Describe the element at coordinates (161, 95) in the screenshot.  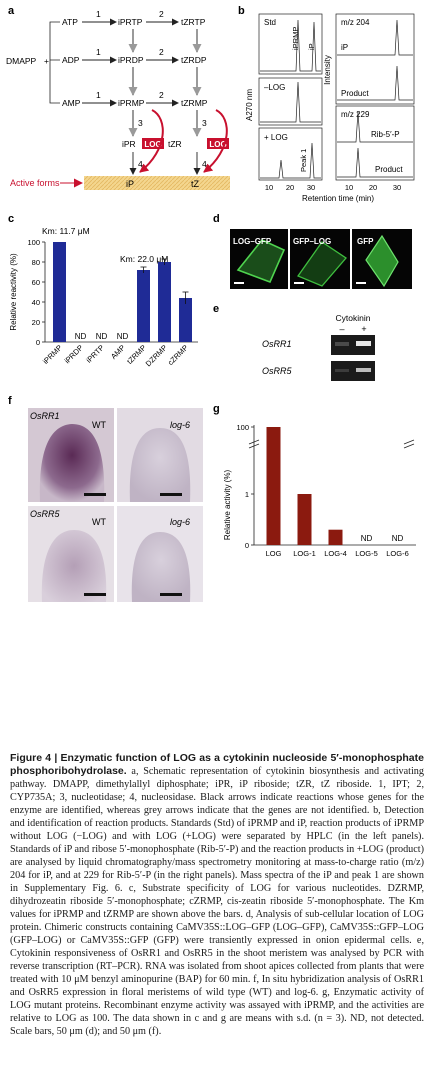
I see `num-2-c: 2` at that location.